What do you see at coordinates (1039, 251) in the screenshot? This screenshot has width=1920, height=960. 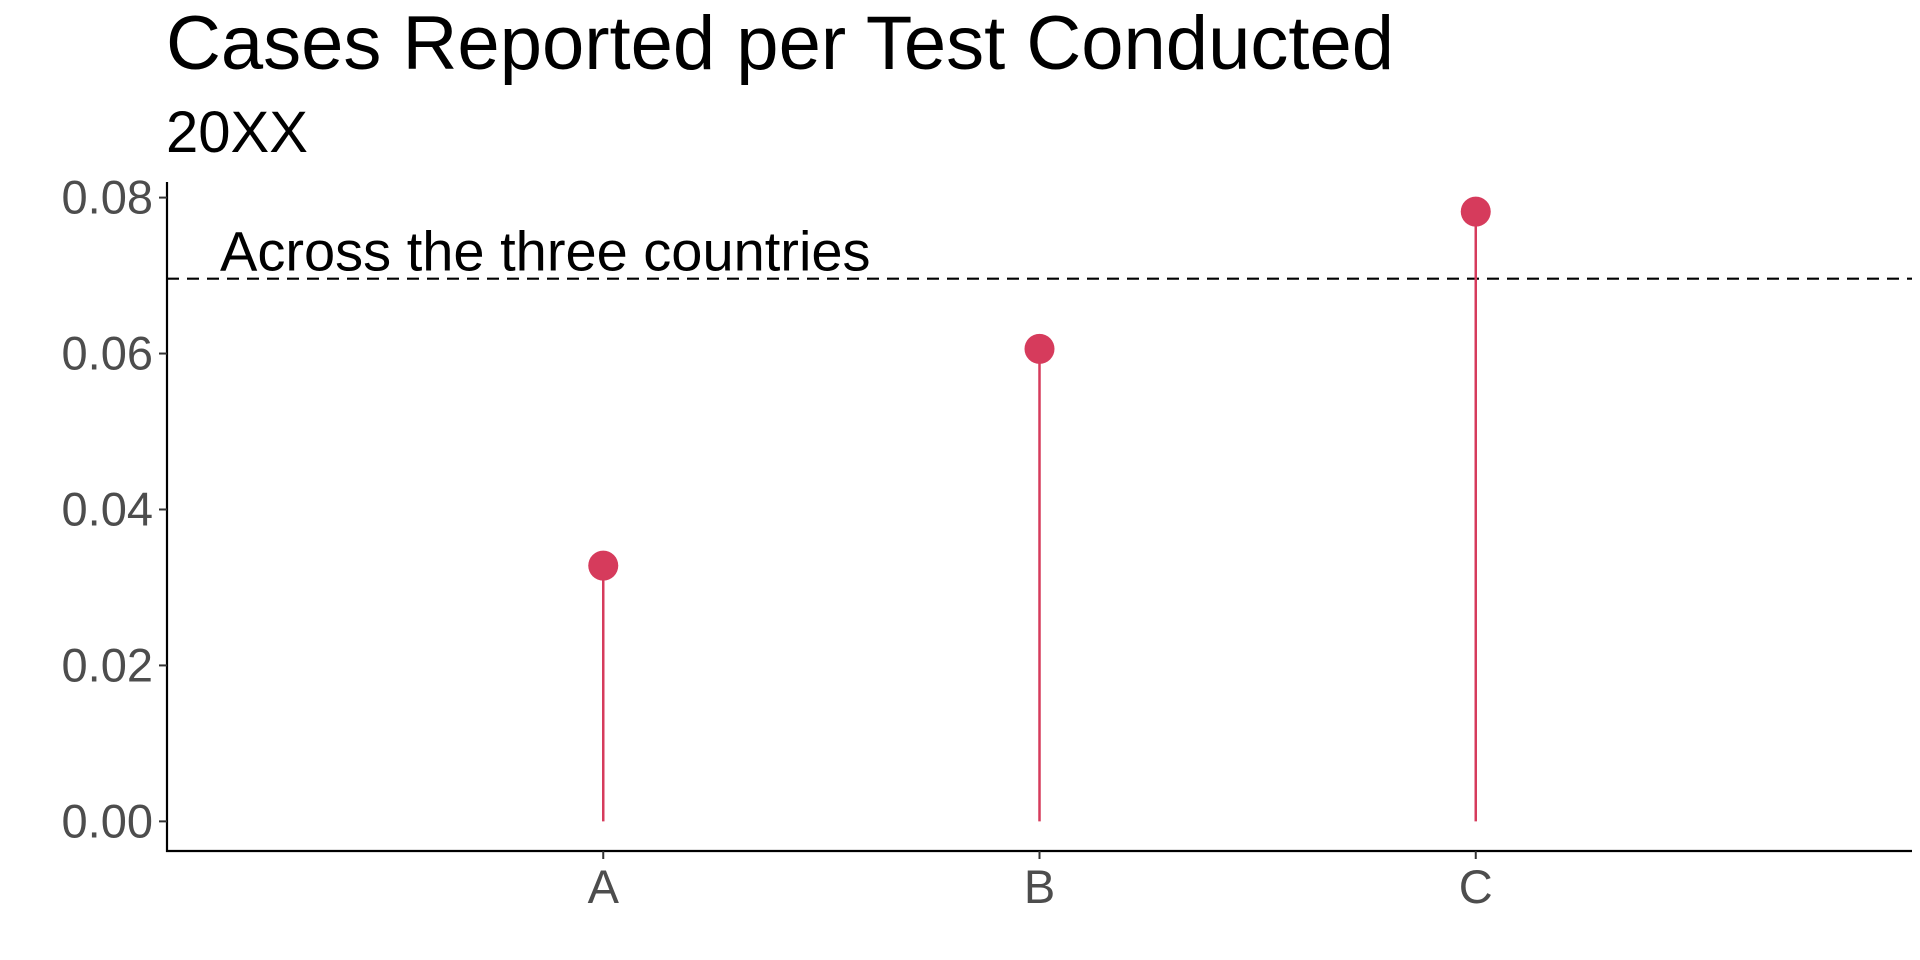 I see `reference-layer: Across the three countries` at bounding box center [1039, 251].